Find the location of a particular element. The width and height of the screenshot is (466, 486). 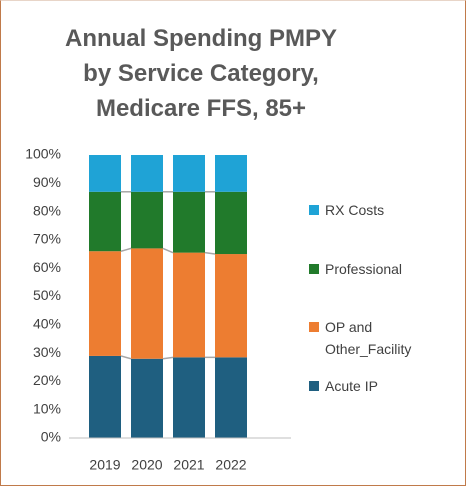

y-tick-label: 70% is located at coordinates (47, 239).